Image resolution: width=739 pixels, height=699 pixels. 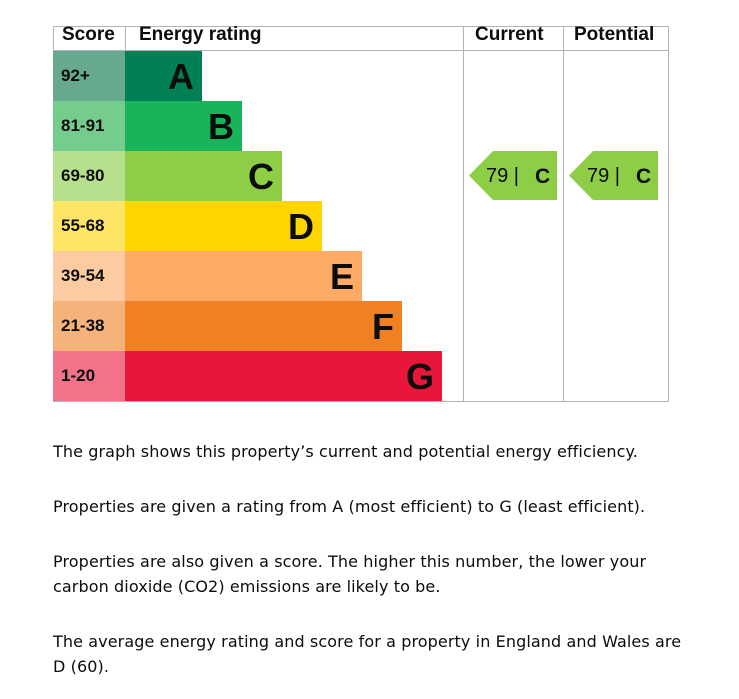 I want to click on potential-score: 79 |, so click(x=603, y=176).